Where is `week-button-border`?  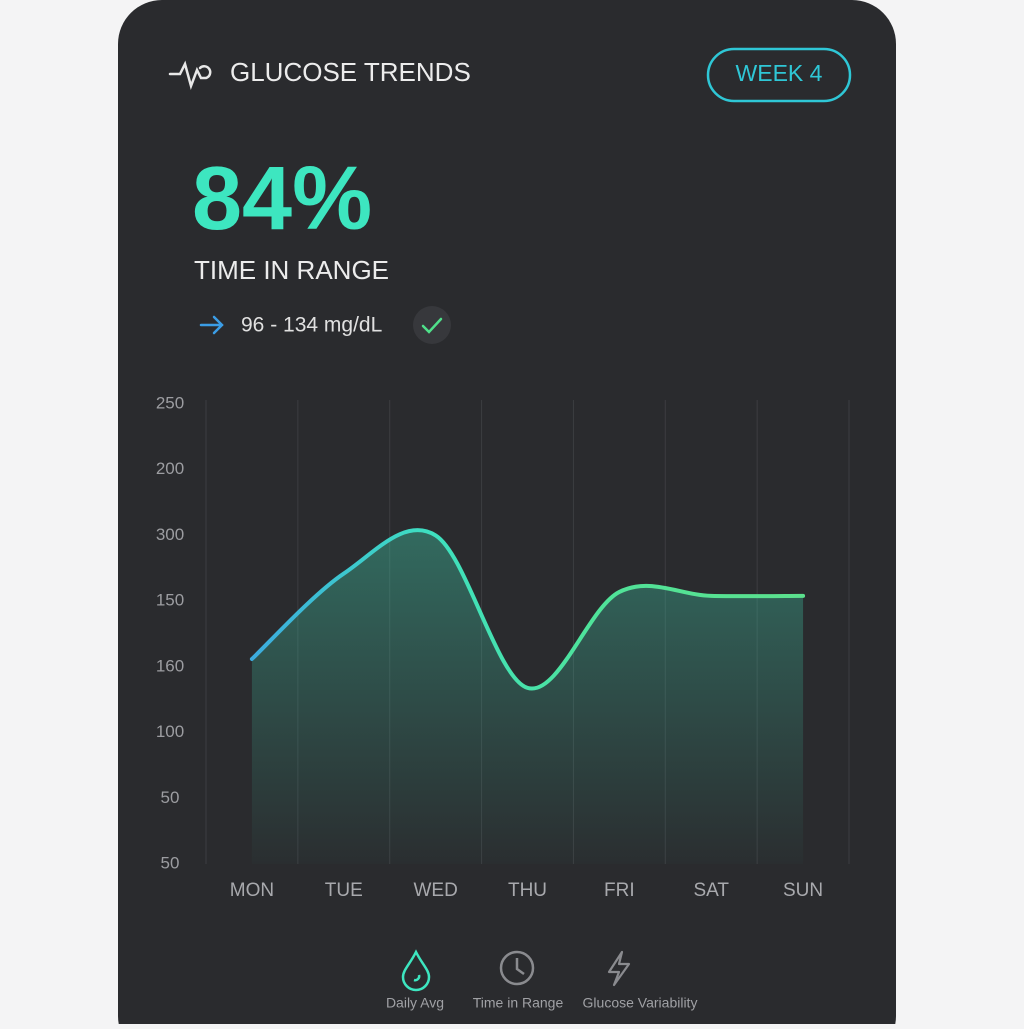
week-button-border is located at coordinates (779, 75).